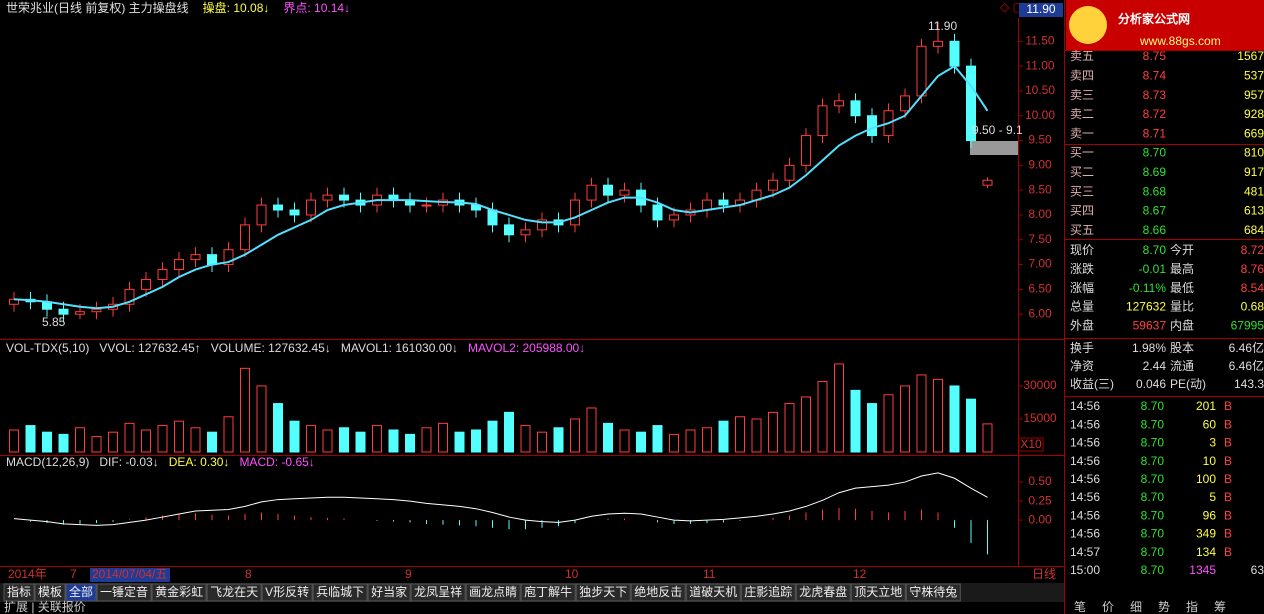 This screenshot has height=614, width=1264. What do you see at coordinates (1085, 552) in the screenshot?
I see `trade-time: 14:57` at bounding box center [1085, 552].